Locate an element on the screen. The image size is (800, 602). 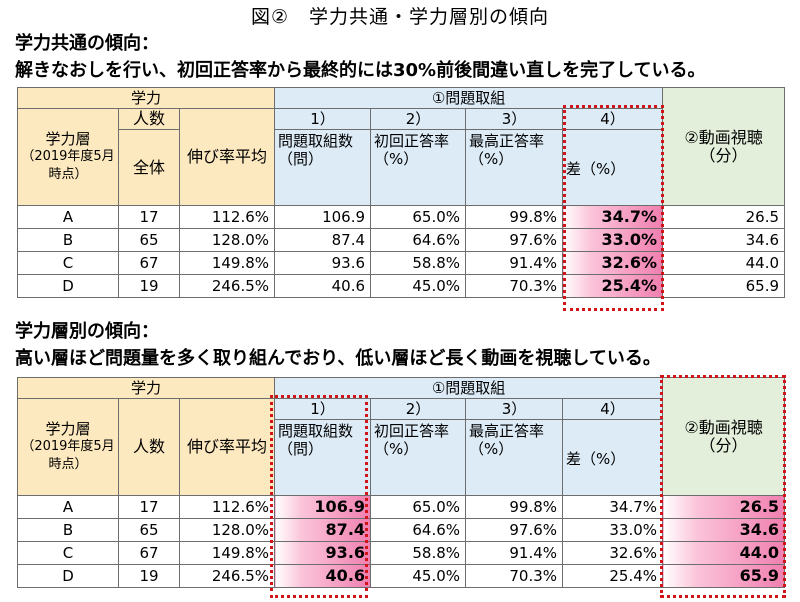
section2-heading: 学力層別の傾向： is located at coordinates (87, 331).